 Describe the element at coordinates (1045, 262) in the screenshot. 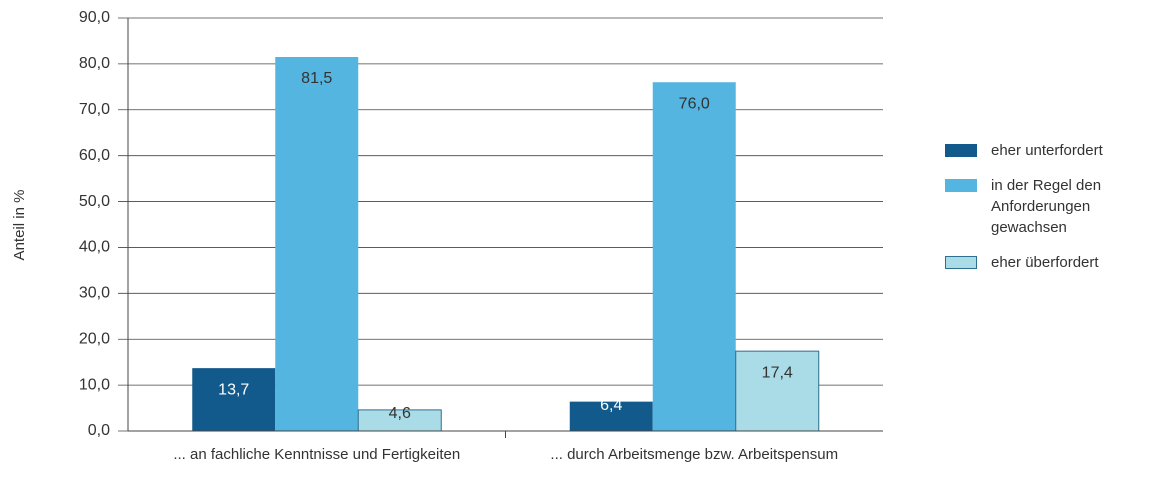

I see `legend-label: eher überfordert` at that location.